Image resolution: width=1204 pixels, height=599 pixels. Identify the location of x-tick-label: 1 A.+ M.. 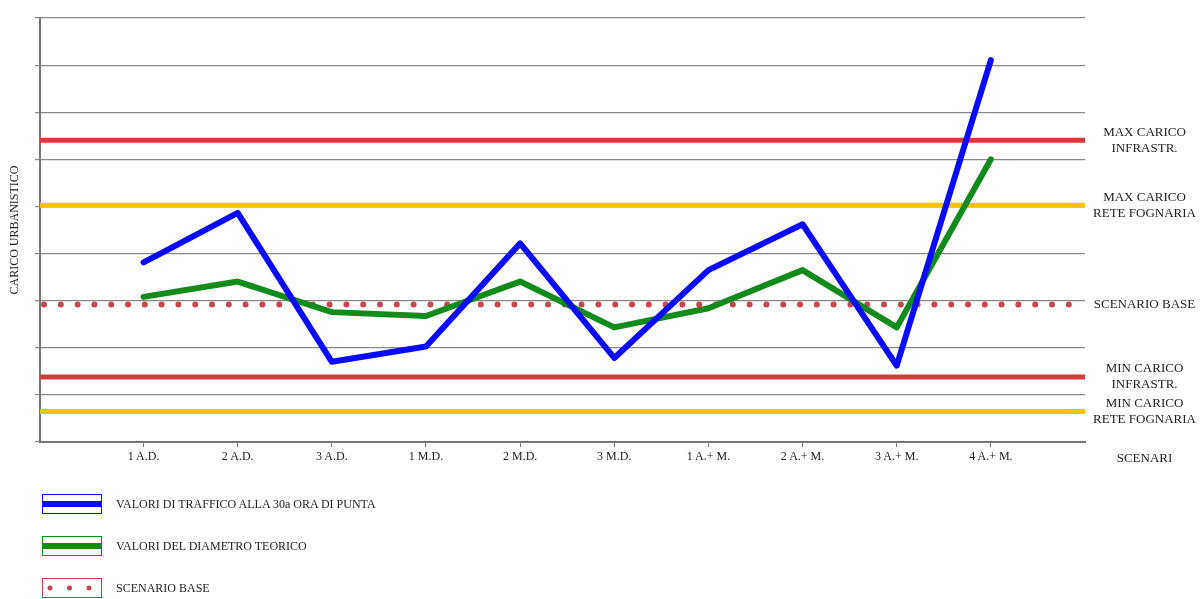
(708, 456).